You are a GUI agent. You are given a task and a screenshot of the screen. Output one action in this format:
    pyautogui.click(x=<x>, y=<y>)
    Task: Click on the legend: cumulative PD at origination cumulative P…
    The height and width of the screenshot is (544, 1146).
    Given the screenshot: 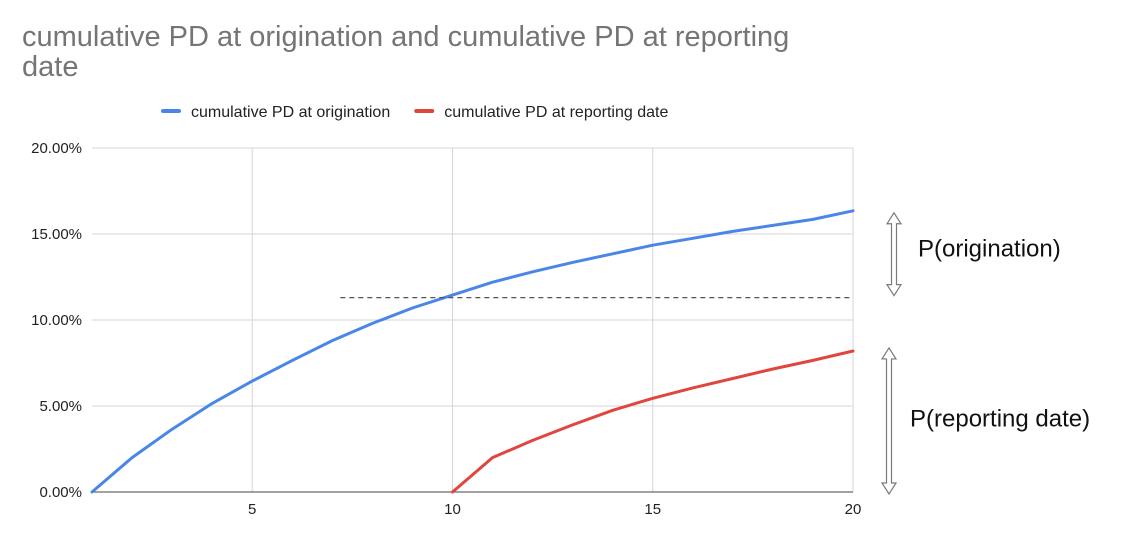 What is the action you would take?
    pyautogui.click(x=414, y=112)
    